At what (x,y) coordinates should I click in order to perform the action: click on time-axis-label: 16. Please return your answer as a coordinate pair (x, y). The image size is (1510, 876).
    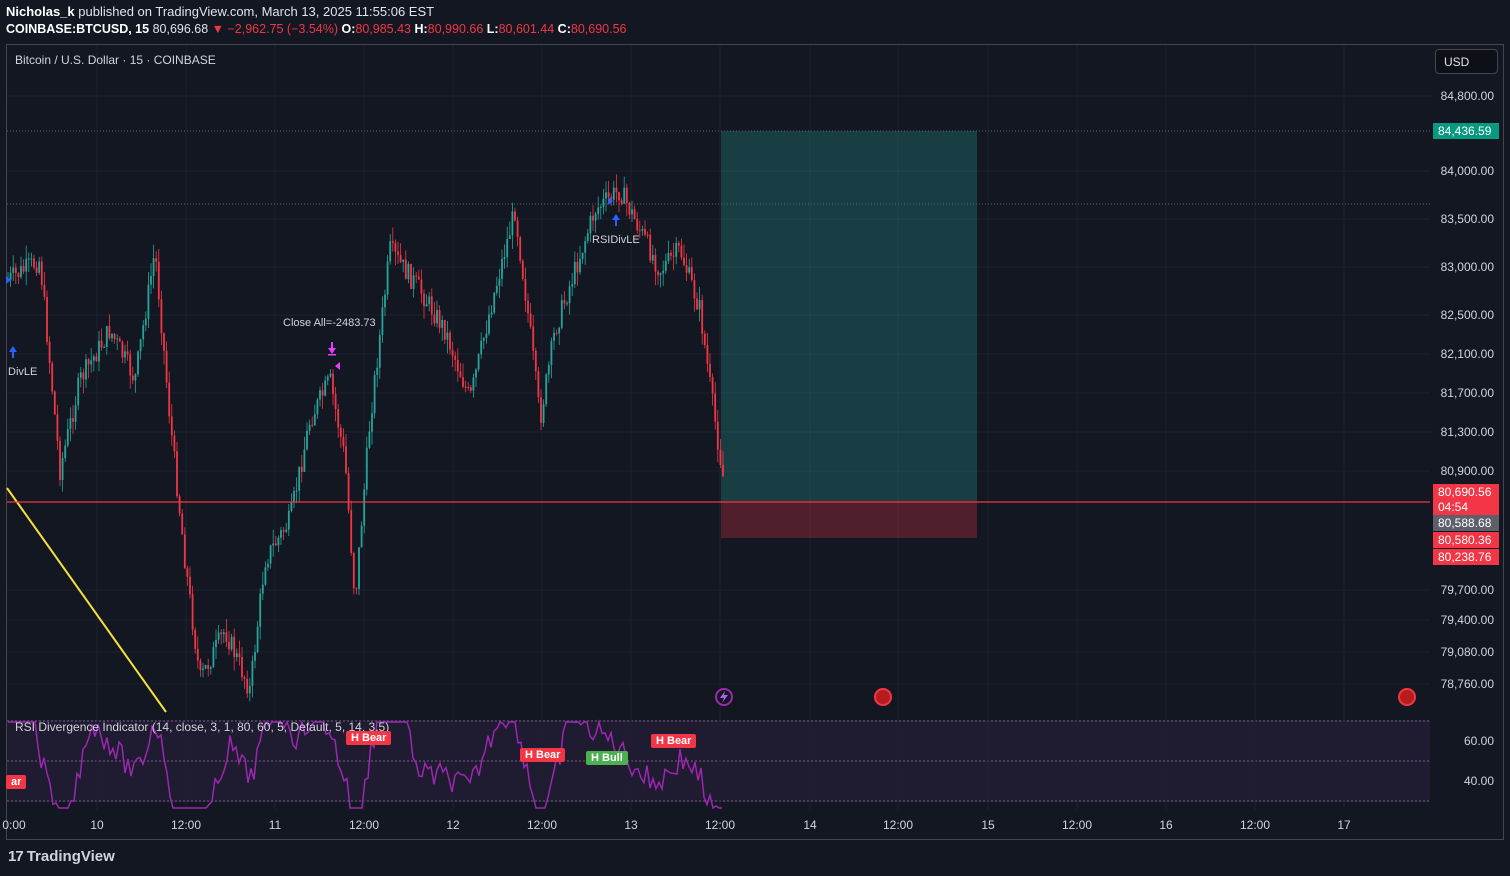
    Looking at the image, I should click on (1166, 825).